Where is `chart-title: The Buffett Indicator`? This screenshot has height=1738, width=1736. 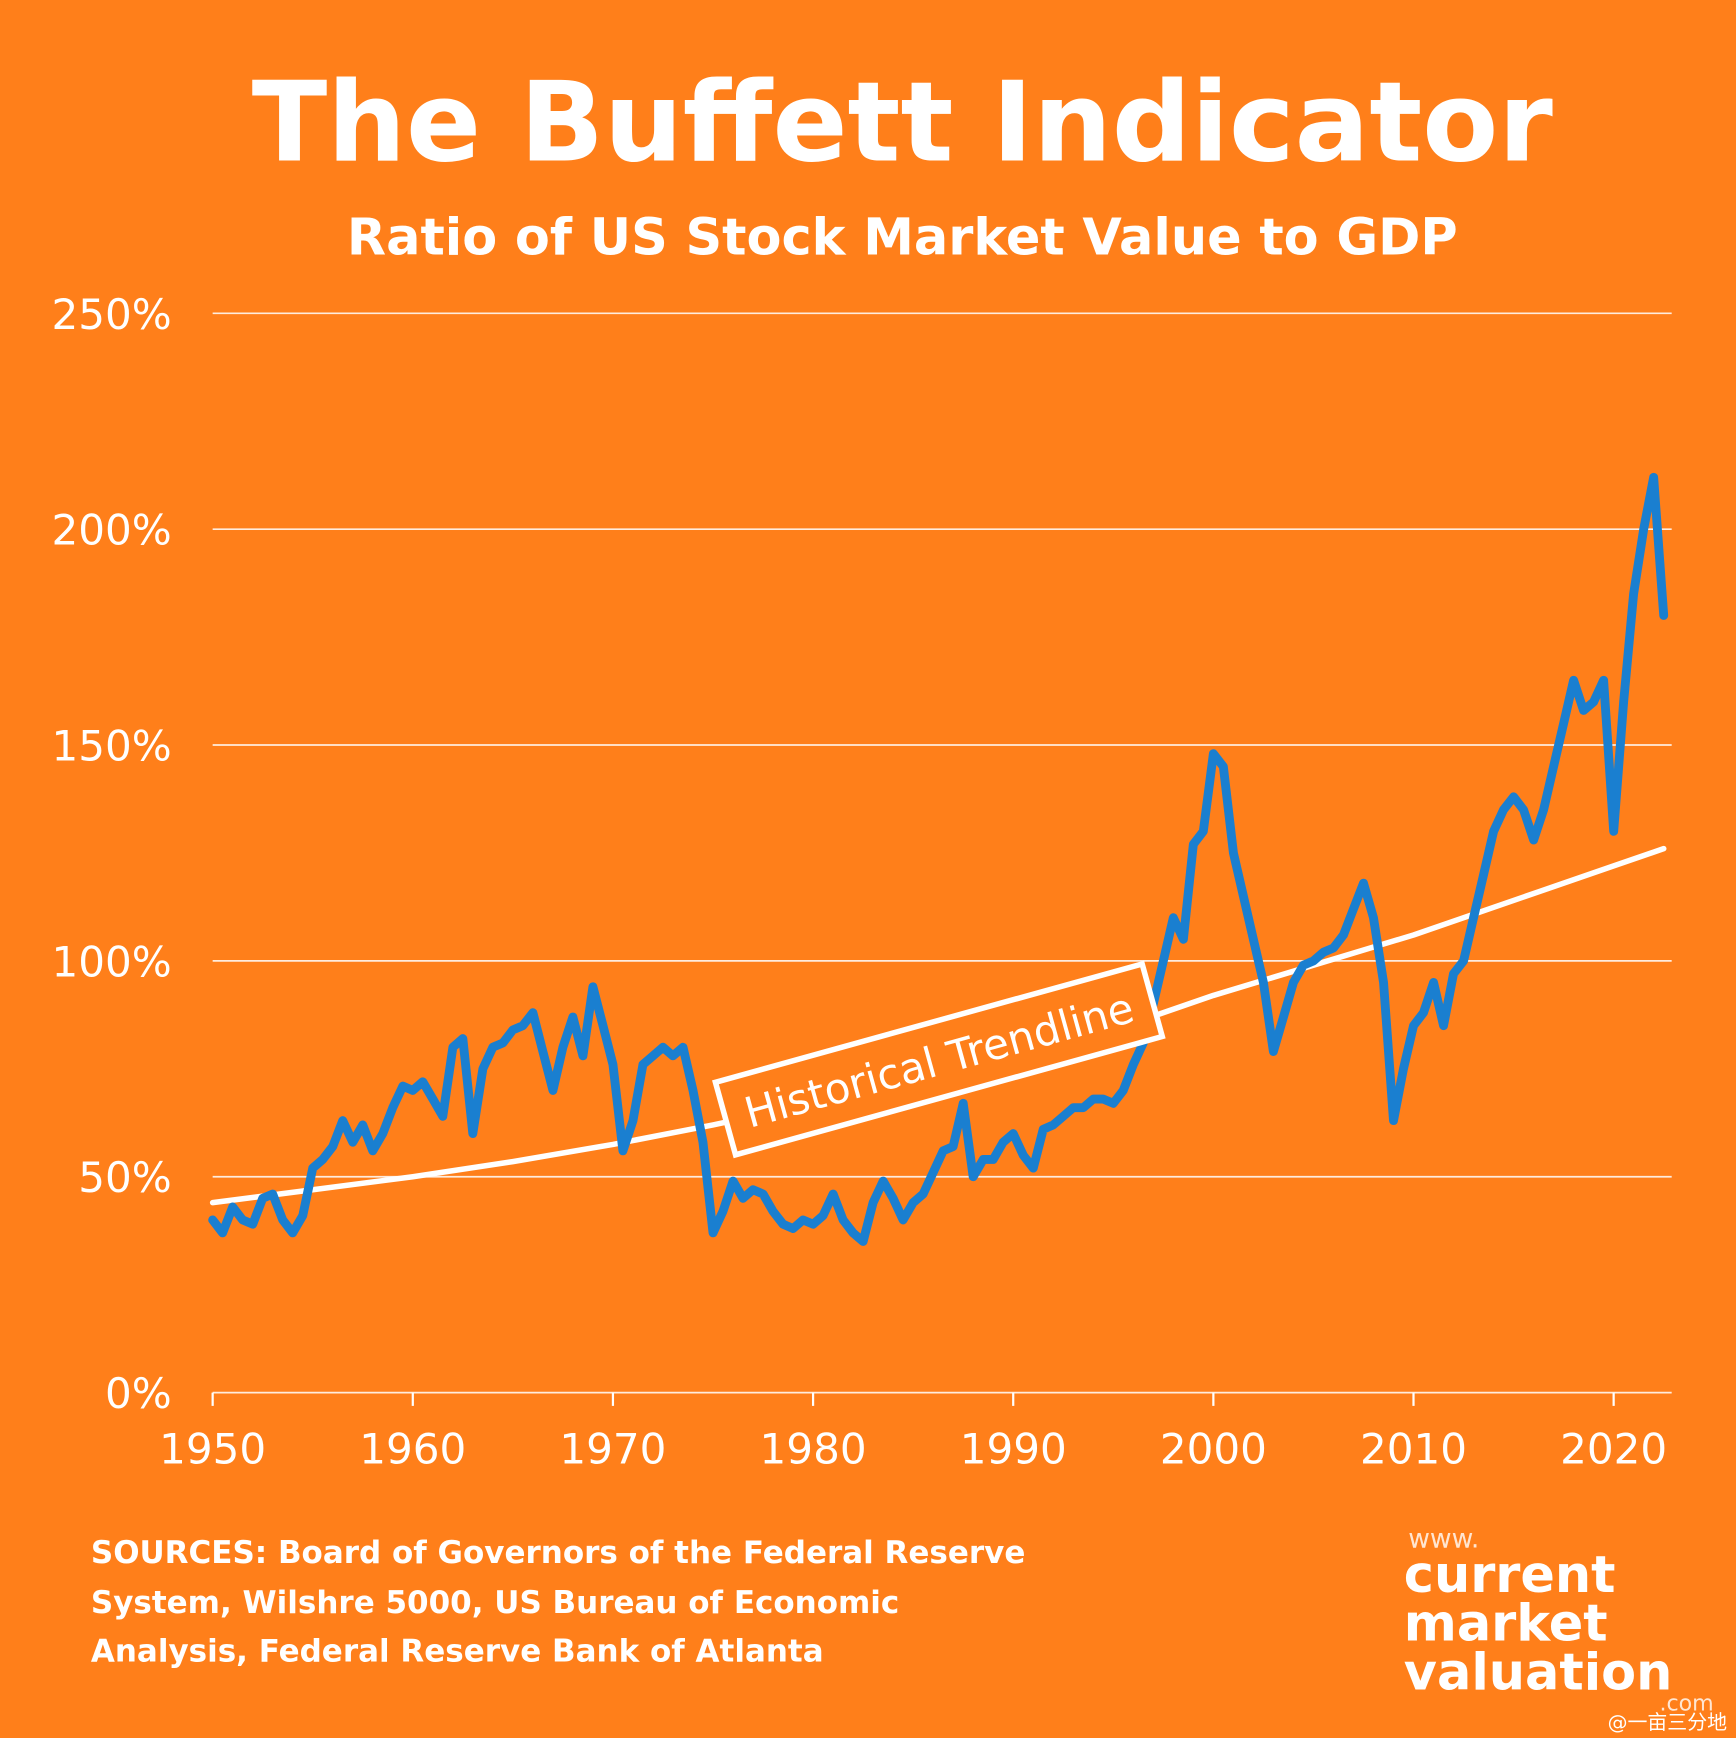 chart-title: The Buffett Indicator is located at coordinates (903, 123).